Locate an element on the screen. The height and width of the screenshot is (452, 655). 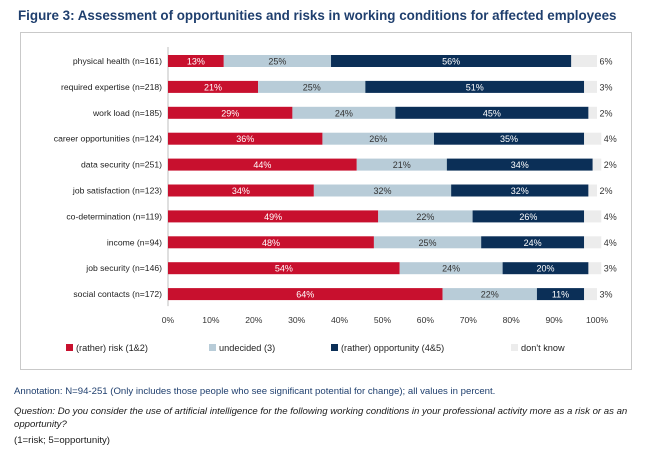
data-label: 20% is located at coordinates (546, 269).